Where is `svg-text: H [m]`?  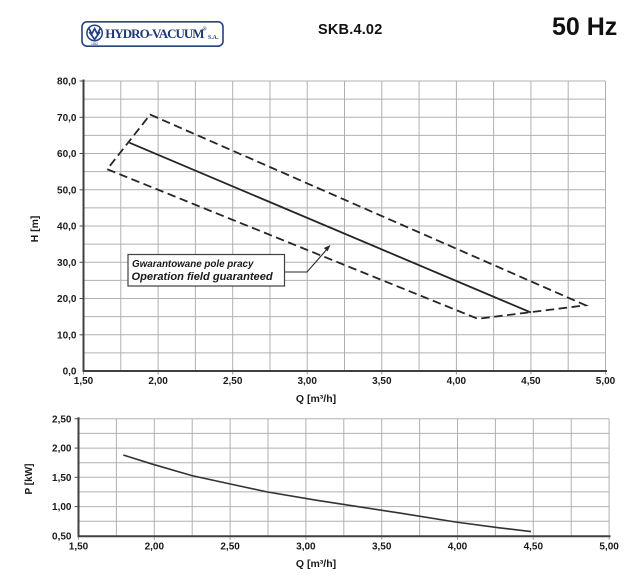
svg-text: H [m] is located at coordinates (35, 229).